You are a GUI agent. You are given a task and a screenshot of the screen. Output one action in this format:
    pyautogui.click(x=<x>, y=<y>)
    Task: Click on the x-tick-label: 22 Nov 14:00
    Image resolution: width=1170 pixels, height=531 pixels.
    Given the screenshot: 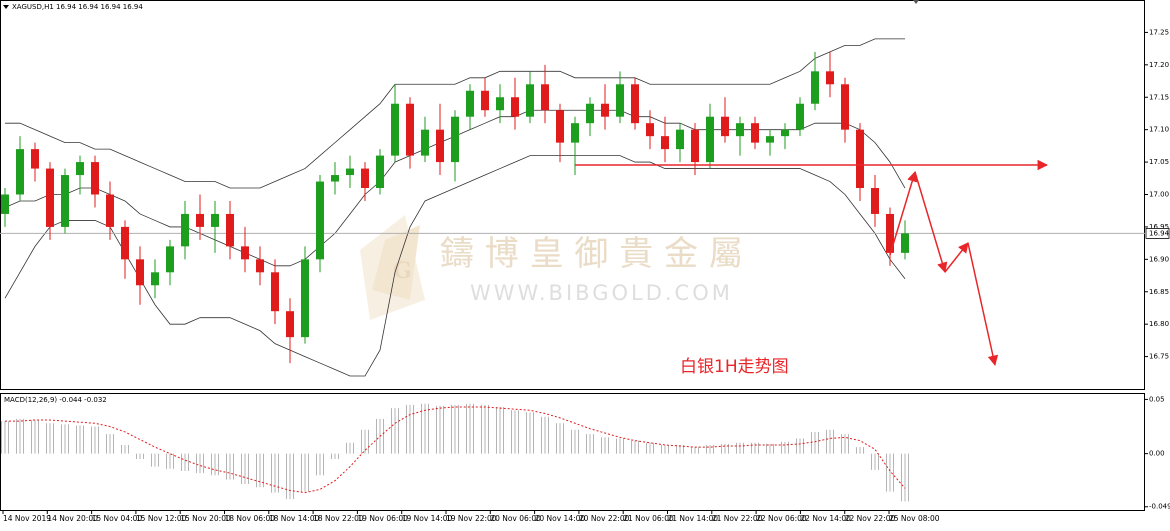 What is the action you would take?
    pyautogui.click(x=825, y=518)
    